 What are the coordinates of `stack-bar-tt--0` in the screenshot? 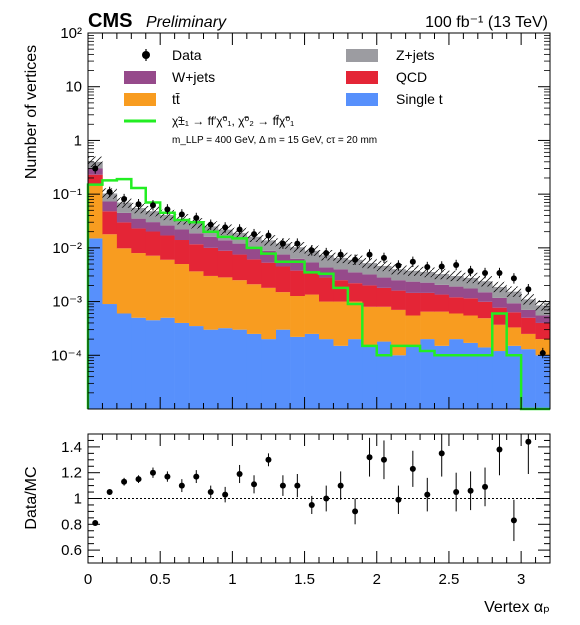 It's located at (95, 211).